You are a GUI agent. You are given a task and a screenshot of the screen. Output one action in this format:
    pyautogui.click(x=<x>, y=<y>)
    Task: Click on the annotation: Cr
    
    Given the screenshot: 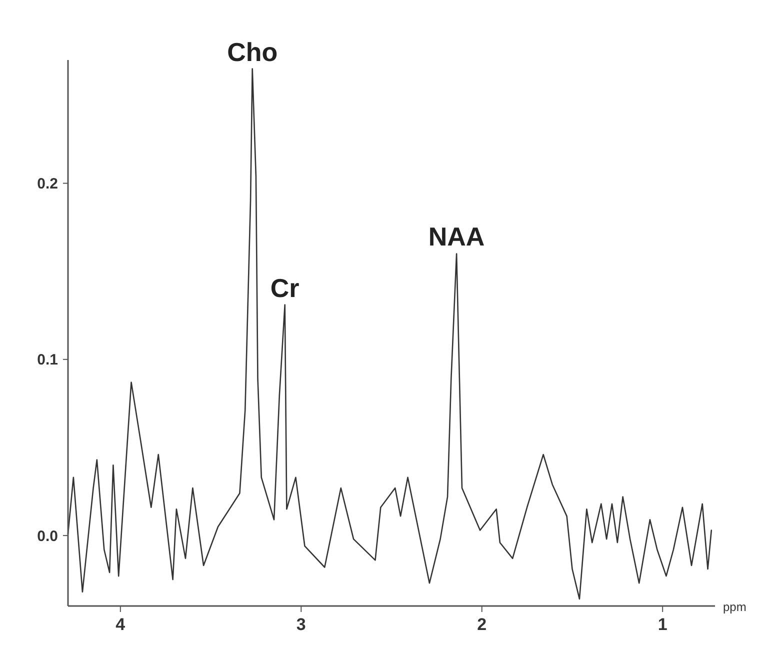 What is the action you would take?
    pyautogui.click(x=285, y=287)
    